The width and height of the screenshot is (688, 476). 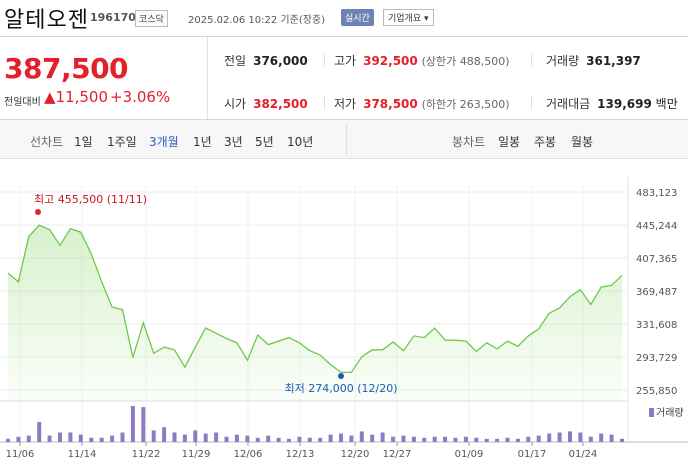 I want to click on company-overview-dropdown: 기업개요 ▾, so click(x=408, y=17).